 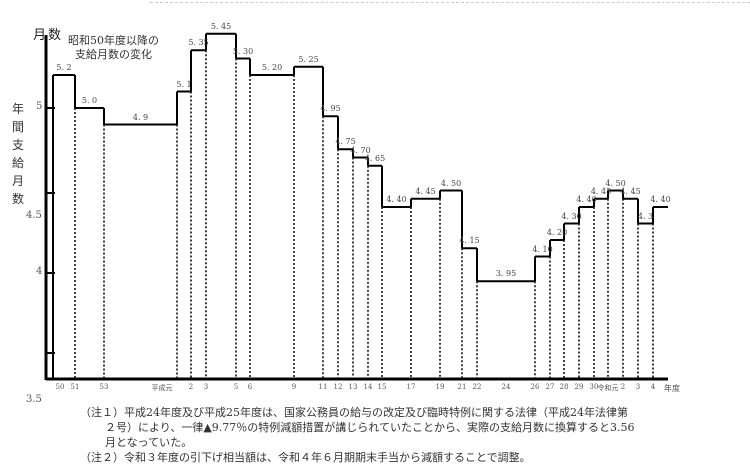 I want to click on y-tick-label: 5, so click(x=39, y=106).